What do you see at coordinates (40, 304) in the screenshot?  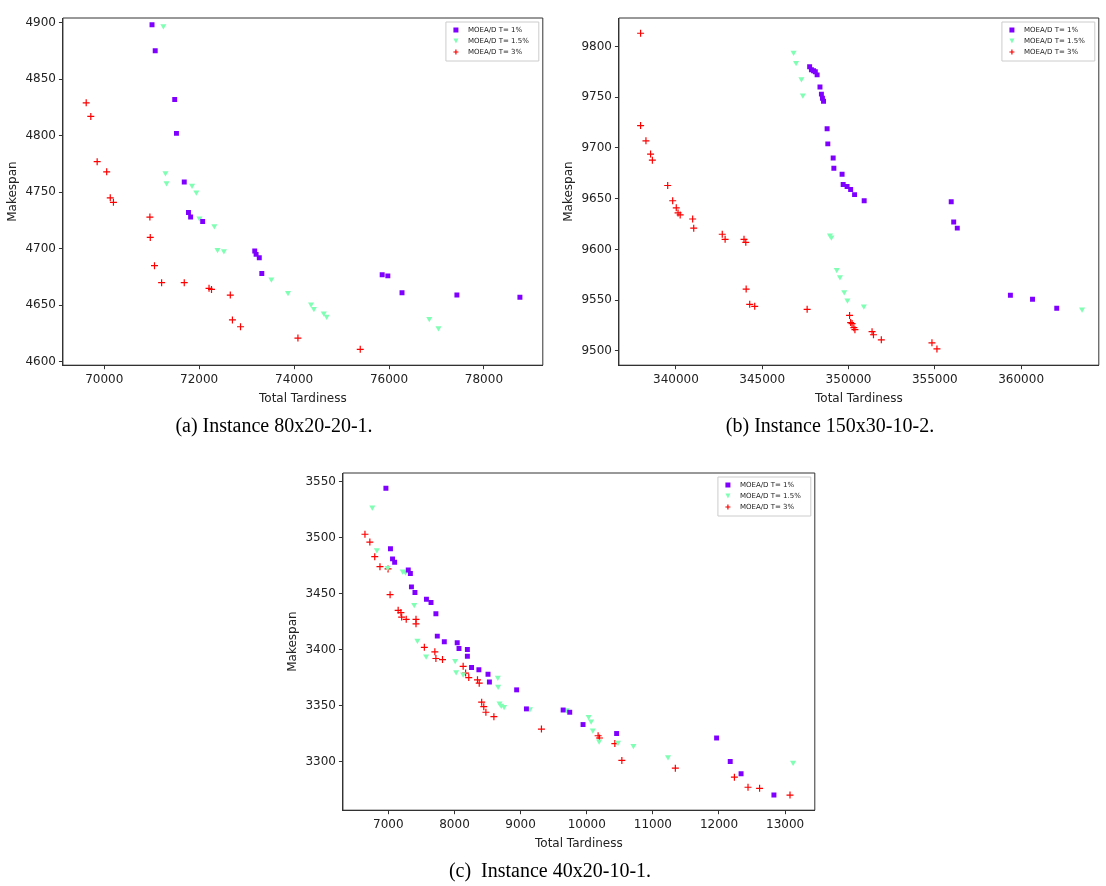 I see `y-tick-label: 4650` at bounding box center [40, 304].